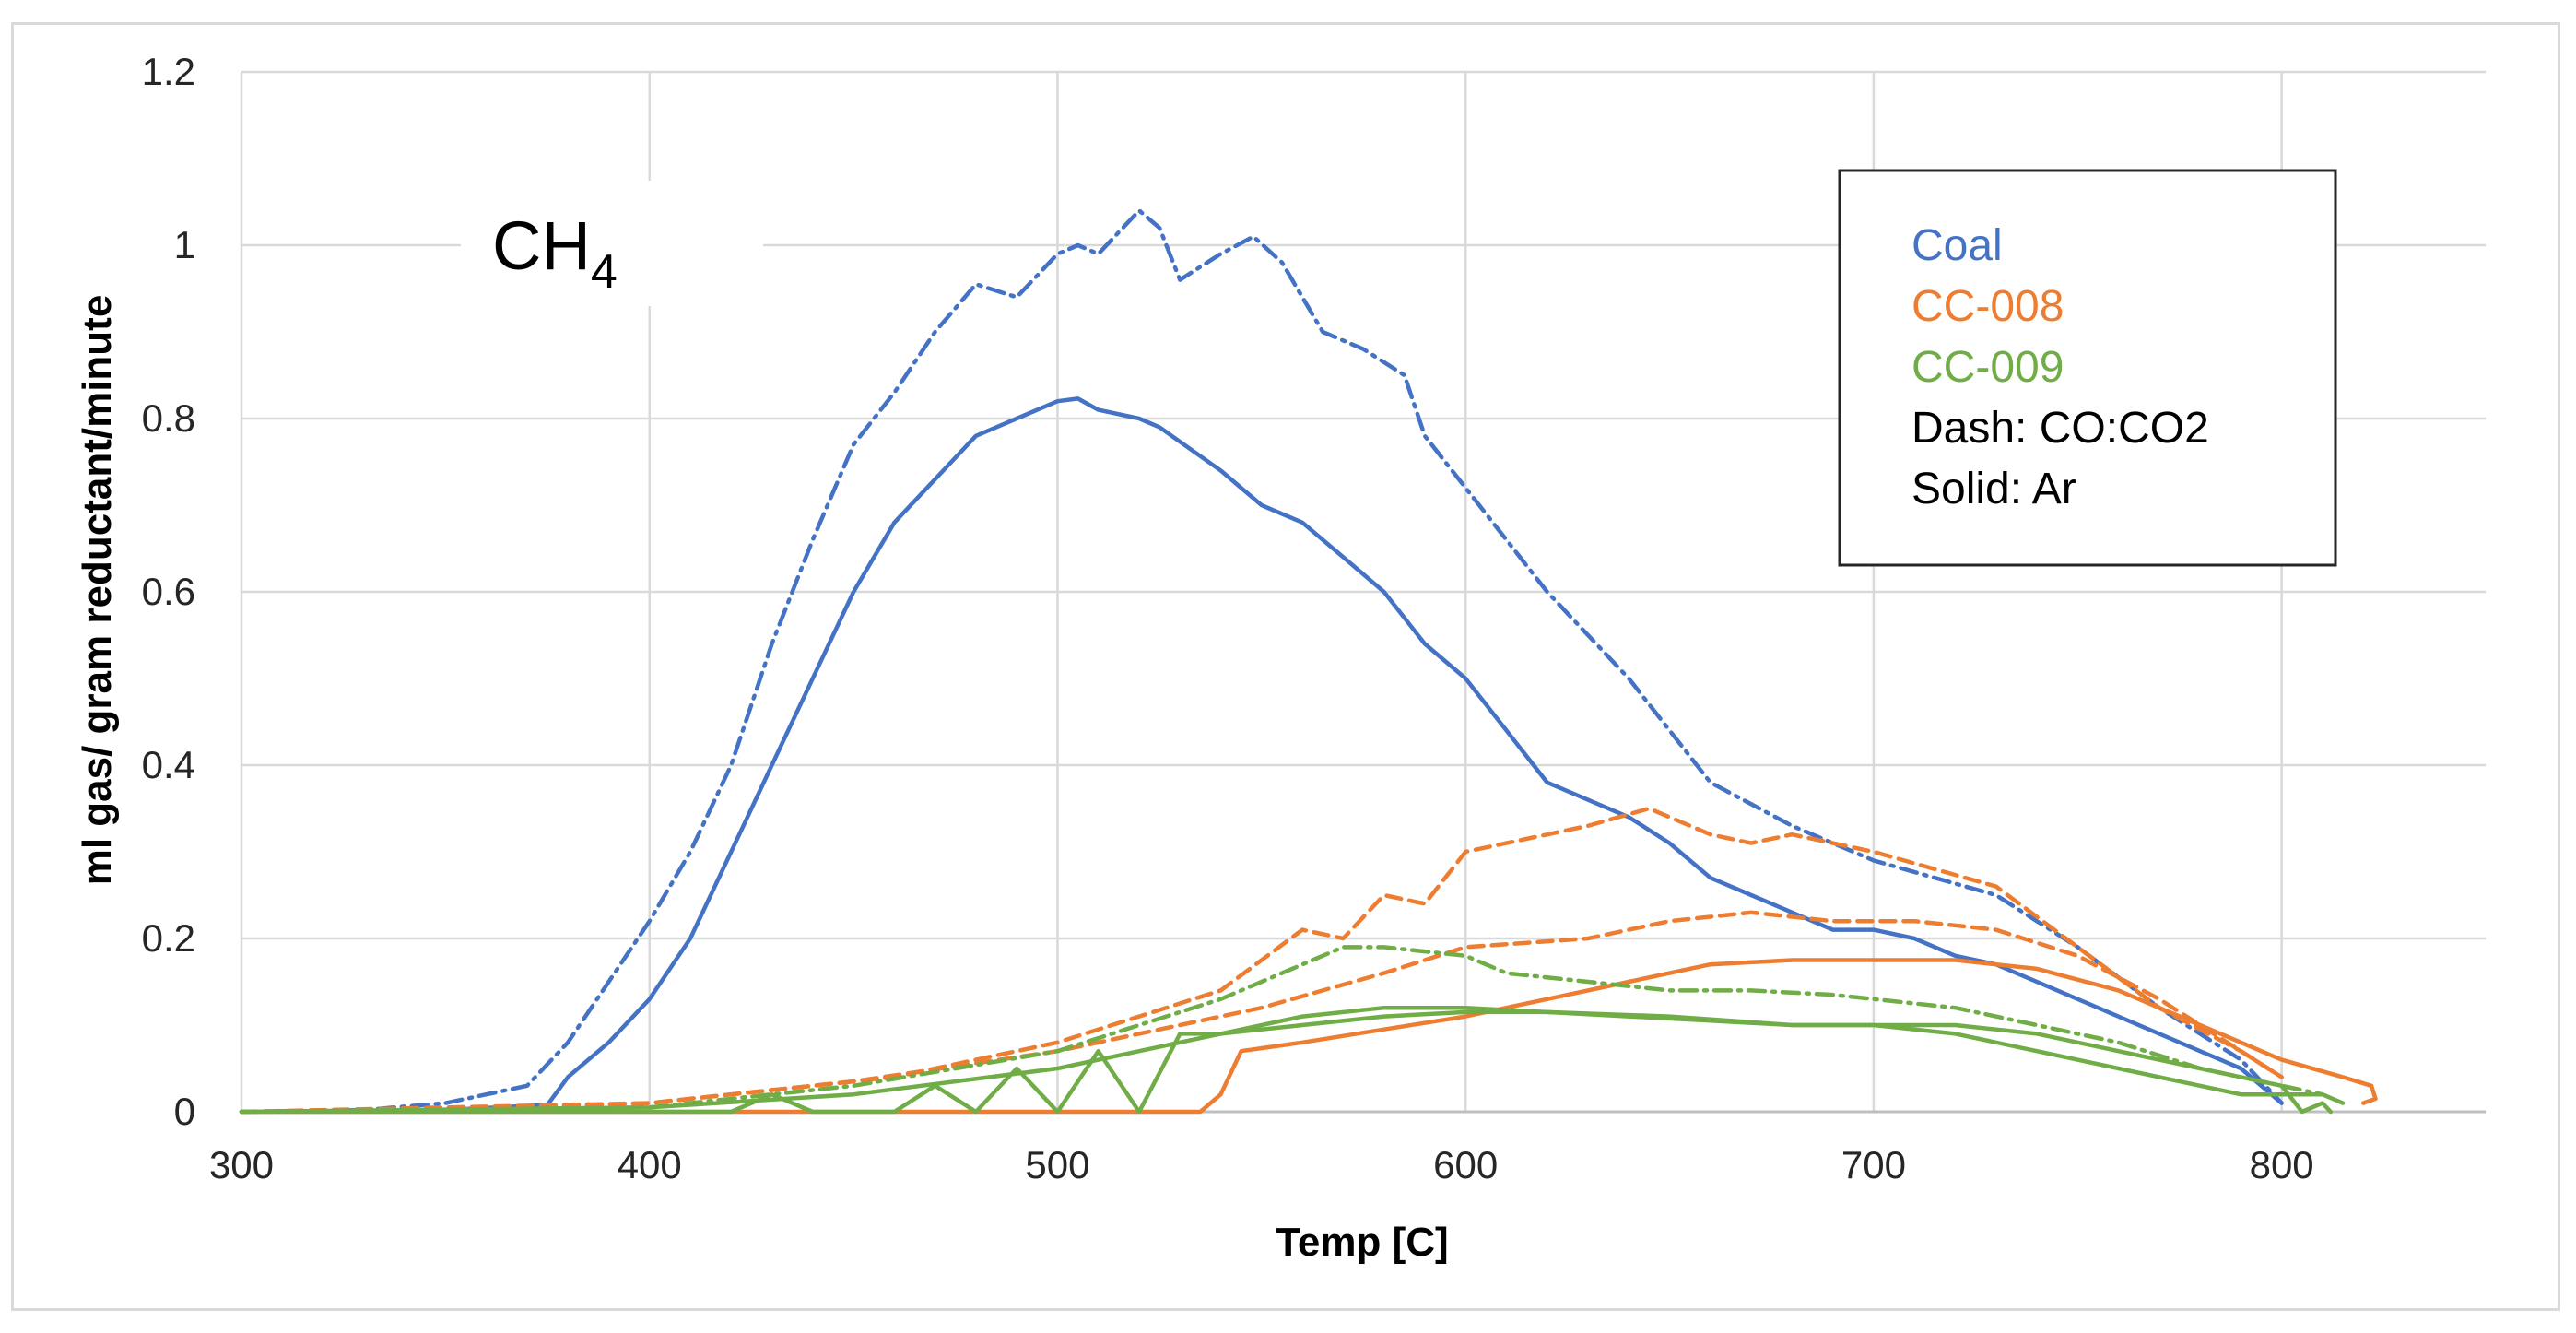  Describe the element at coordinates (168, 764) in the screenshot. I see `y-tick-label-2: 0.4` at that location.